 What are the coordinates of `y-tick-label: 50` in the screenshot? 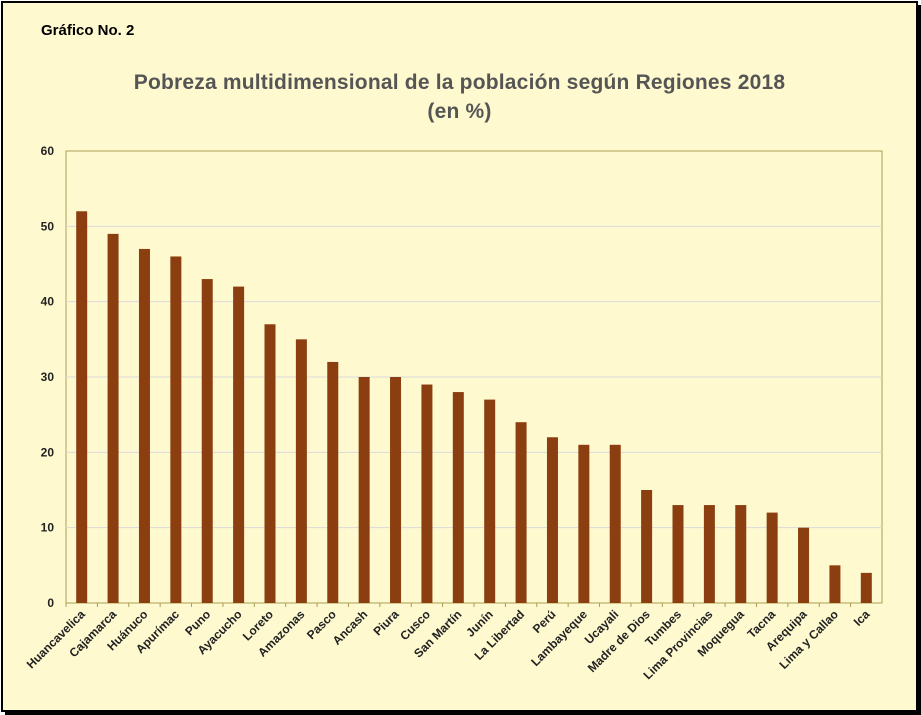 It's located at (48, 226).